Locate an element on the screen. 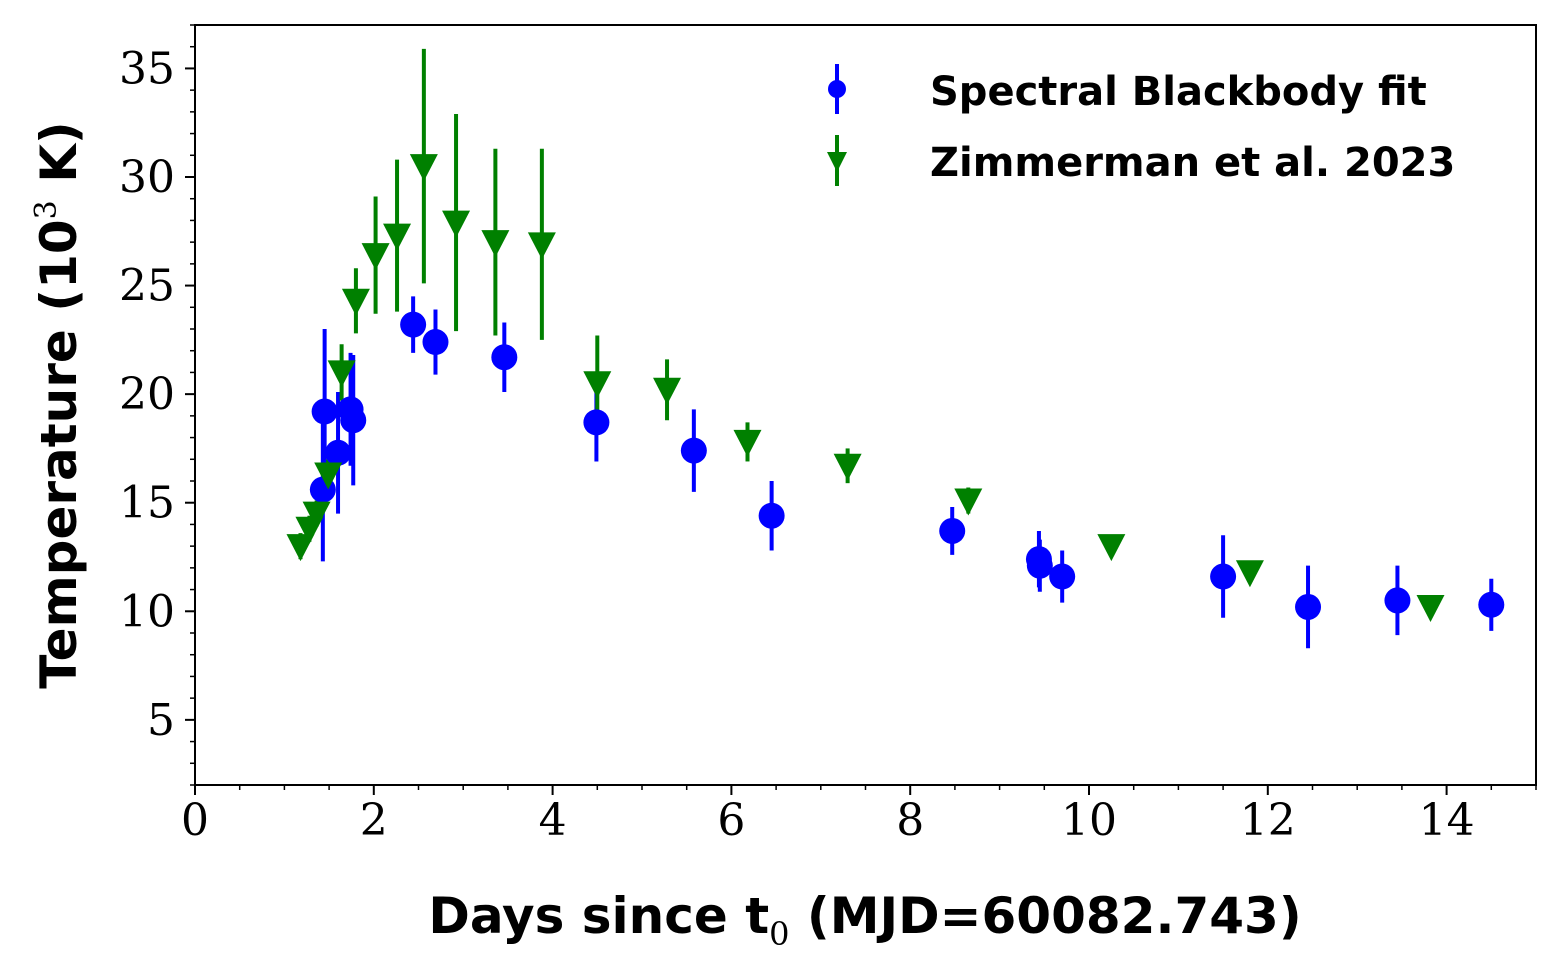 The width and height of the screenshot is (1561, 975). x-tick-label: 2 is located at coordinates (374, 820).